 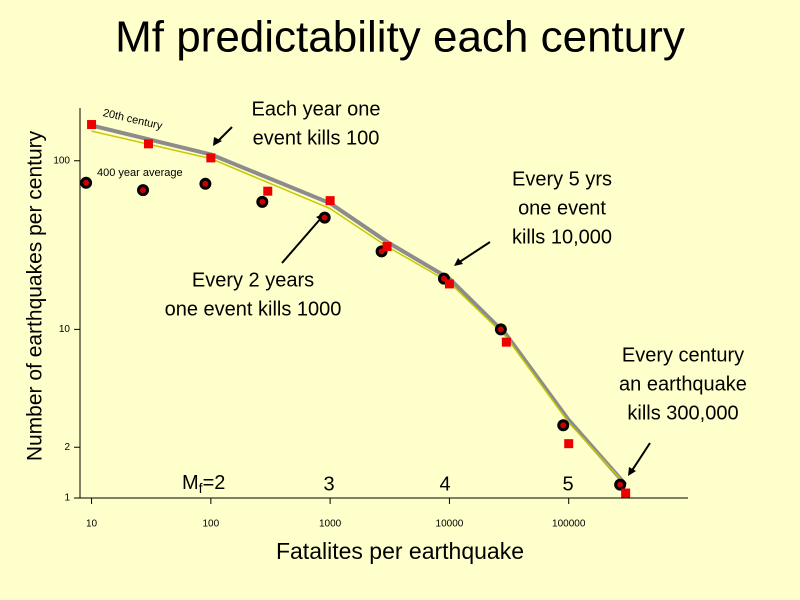 What do you see at coordinates (682, 413) in the screenshot?
I see `annotation: kills 300,000` at bounding box center [682, 413].